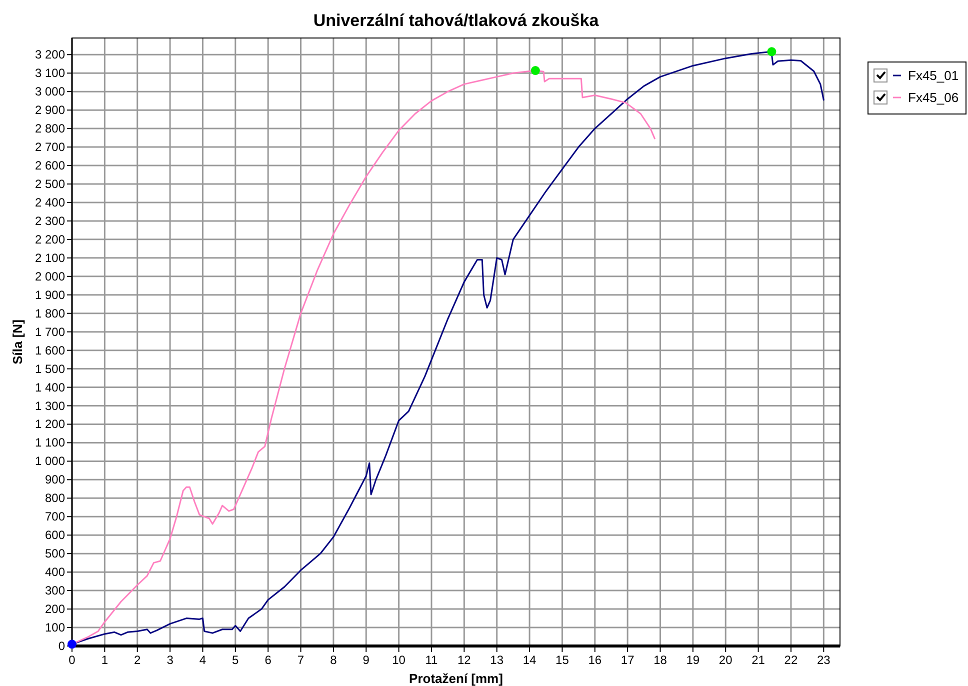 This screenshot has height=686, width=968. I want to click on y-tick-label: 2 200, so click(50, 239).